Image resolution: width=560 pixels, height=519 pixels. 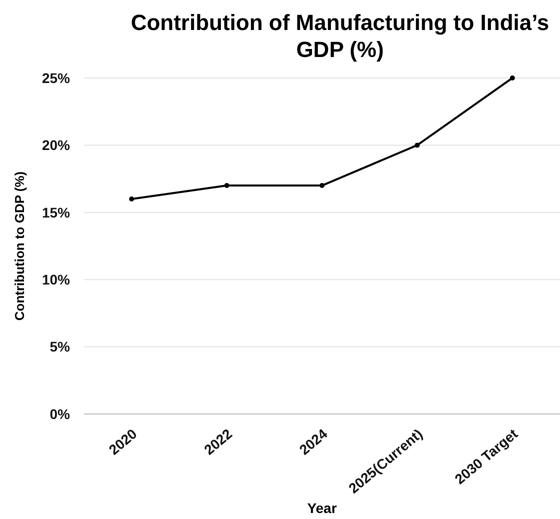 What do you see at coordinates (60, 346) in the screenshot?
I see `y-tick-label: 5%` at bounding box center [60, 346].